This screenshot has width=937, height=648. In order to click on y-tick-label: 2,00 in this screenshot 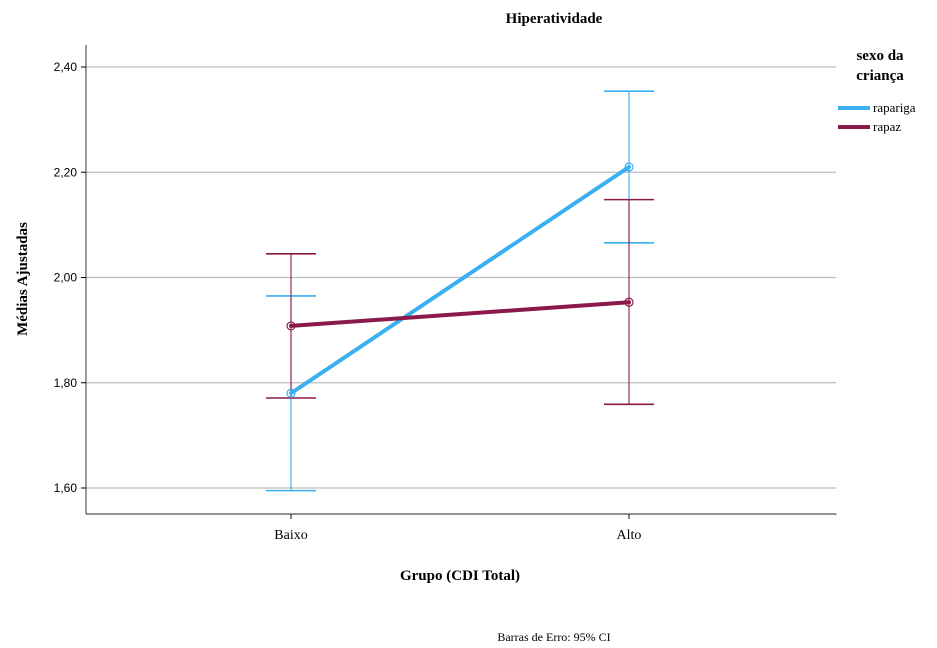, I will do `click(66, 278)`.